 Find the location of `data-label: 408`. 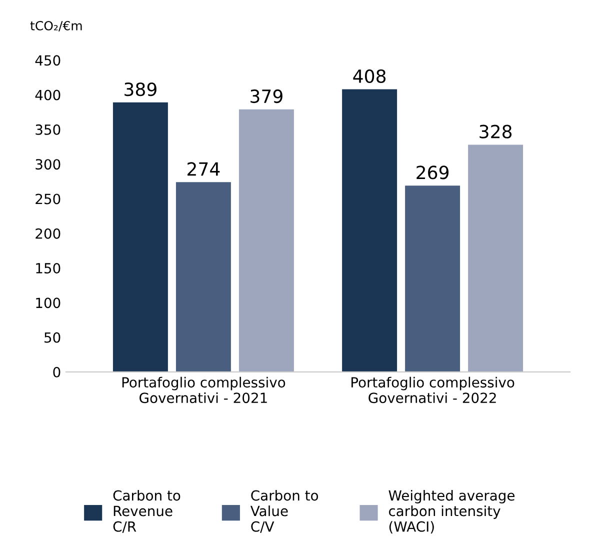

data-label: 408 is located at coordinates (369, 76).